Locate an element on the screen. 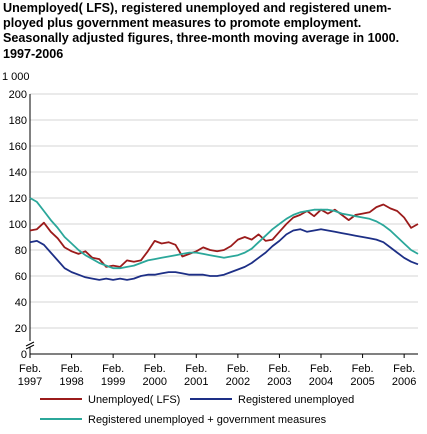 Image resolution: width=427 pixels, height=434 pixels. y-tick-label: 120 is located at coordinates (18, 199).